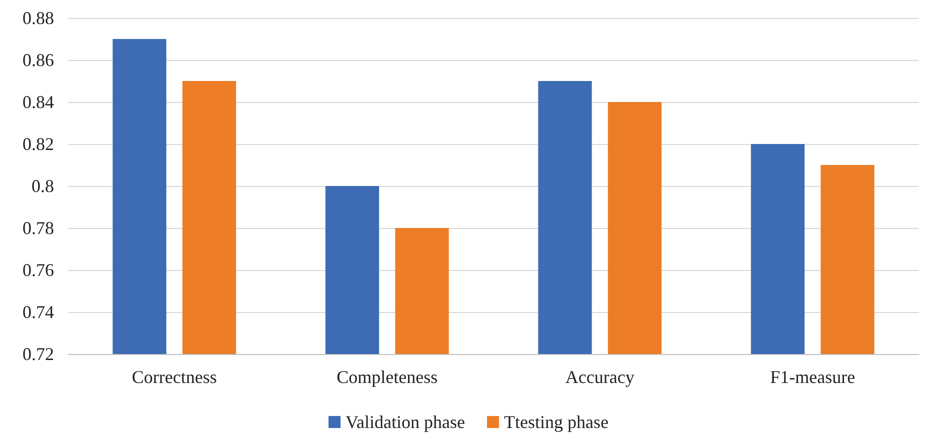 The height and width of the screenshot is (438, 937). I want to click on y-tick-label: 0.84, so click(38, 102).